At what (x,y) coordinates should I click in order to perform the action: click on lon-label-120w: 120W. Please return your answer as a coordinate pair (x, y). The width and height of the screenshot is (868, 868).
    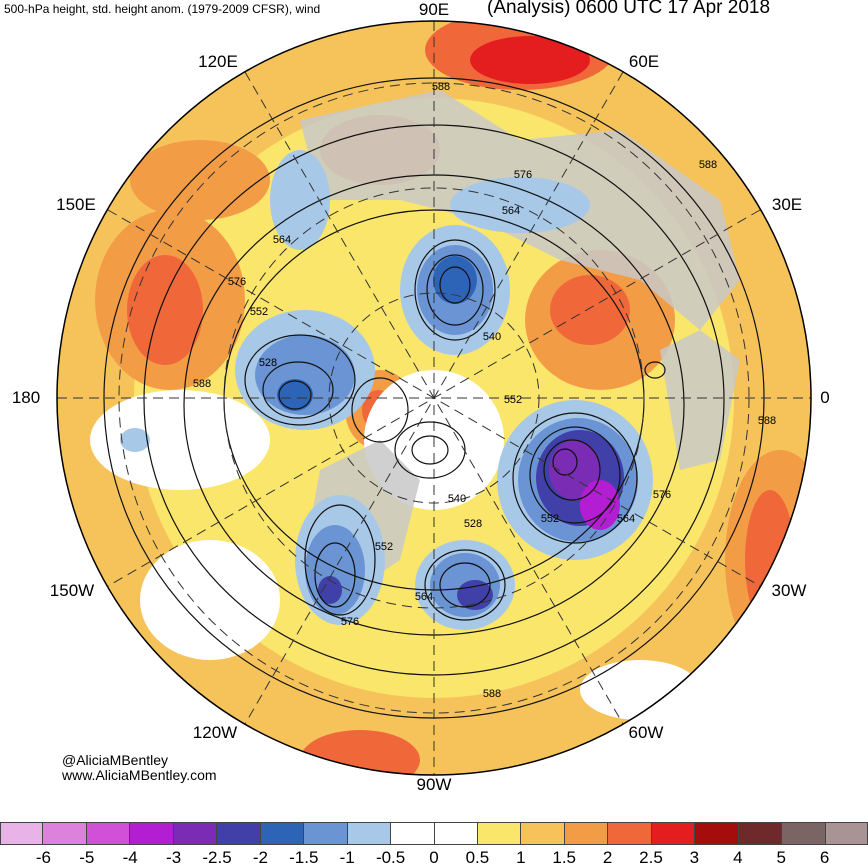
    Looking at the image, I should click on (215, 732).